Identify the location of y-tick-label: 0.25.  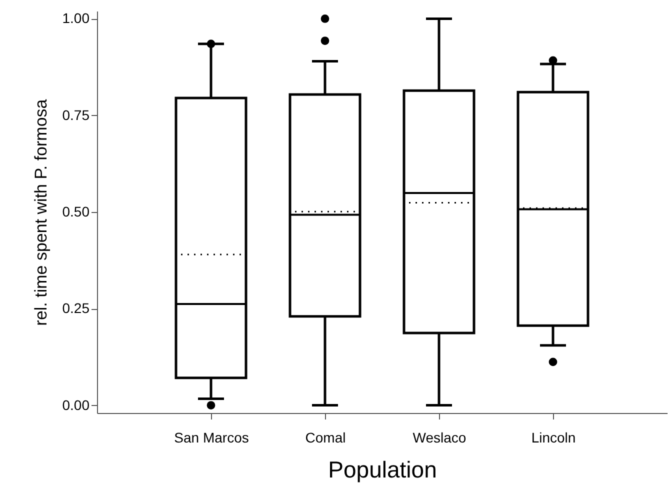
(76, 308).